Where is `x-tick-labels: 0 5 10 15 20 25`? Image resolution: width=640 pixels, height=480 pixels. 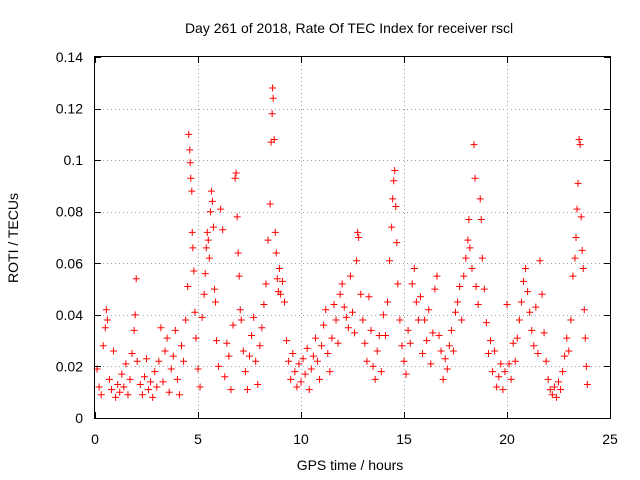 x-tick-labels: 0 5 10 15 20 25 is located at coordinates (354, 439).